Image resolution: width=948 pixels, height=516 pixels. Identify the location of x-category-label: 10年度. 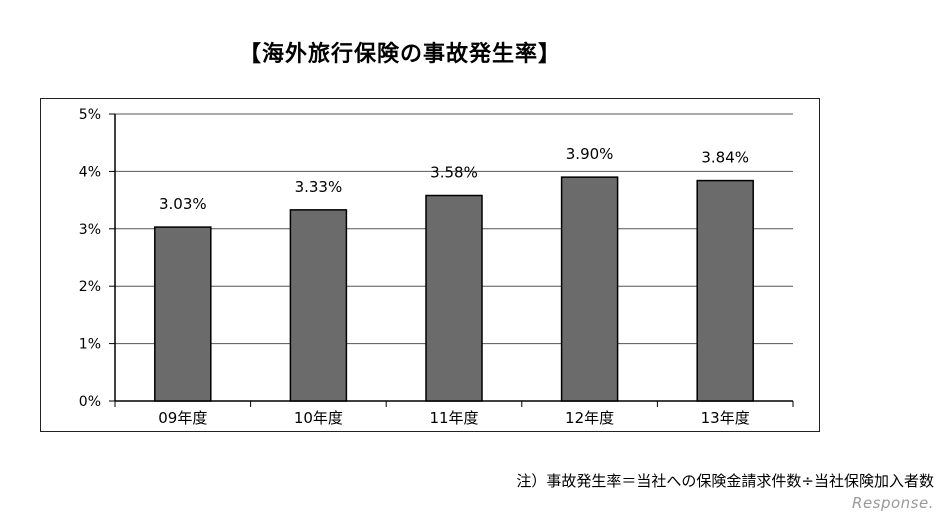
(318, 418).